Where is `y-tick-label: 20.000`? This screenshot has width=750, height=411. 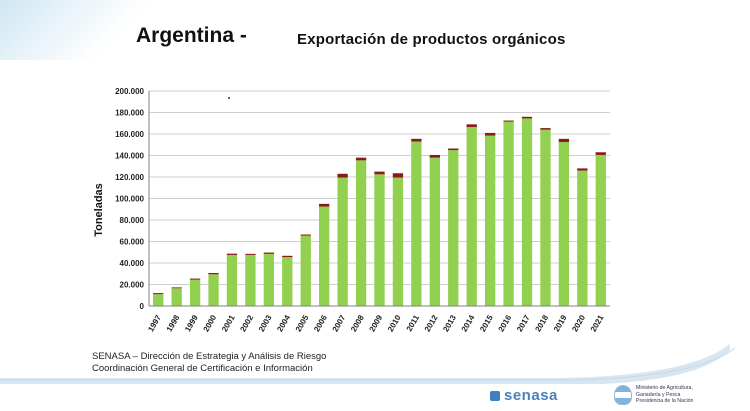 y-tick-label: 20.000 is located at coordinates (132, 285).